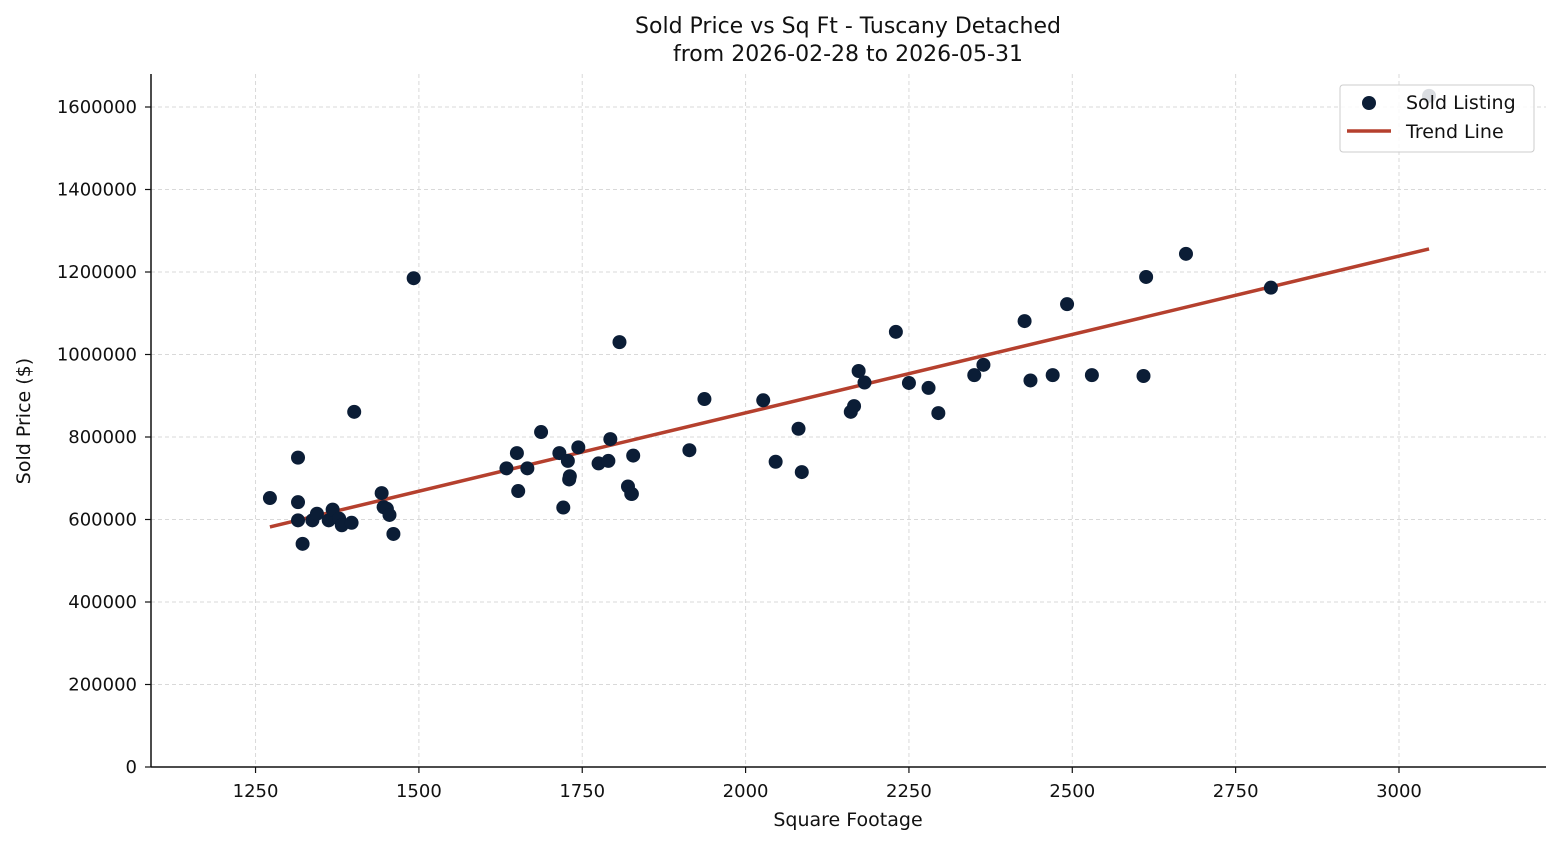  What do you see at coordinates (24, 421) in the screenshot?
I see `y-axis-label: Sold Price ($)` at bounding box center [24, 421].